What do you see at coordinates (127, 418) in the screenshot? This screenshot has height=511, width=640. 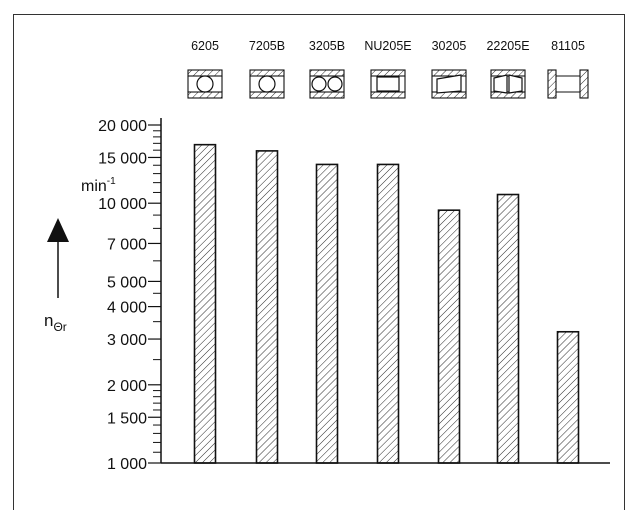 I see `y-tick-label: 1 500` at bounding box center [127, 418].